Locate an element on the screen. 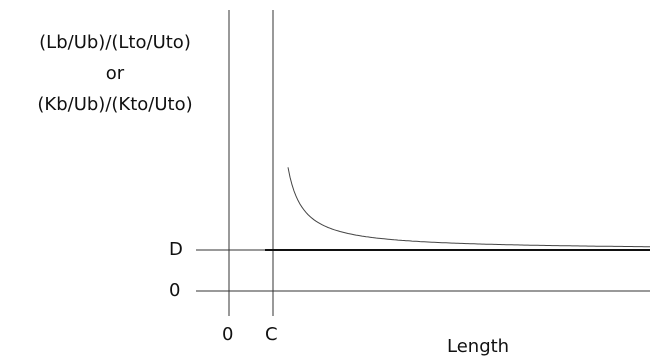 This screenshot has height=358, width=650. y-axis-label: (Lb/Ub)/(Lto/Uto) or (Kb/Ub)/(Kto/Uto) is located at coordinates (115, 73).